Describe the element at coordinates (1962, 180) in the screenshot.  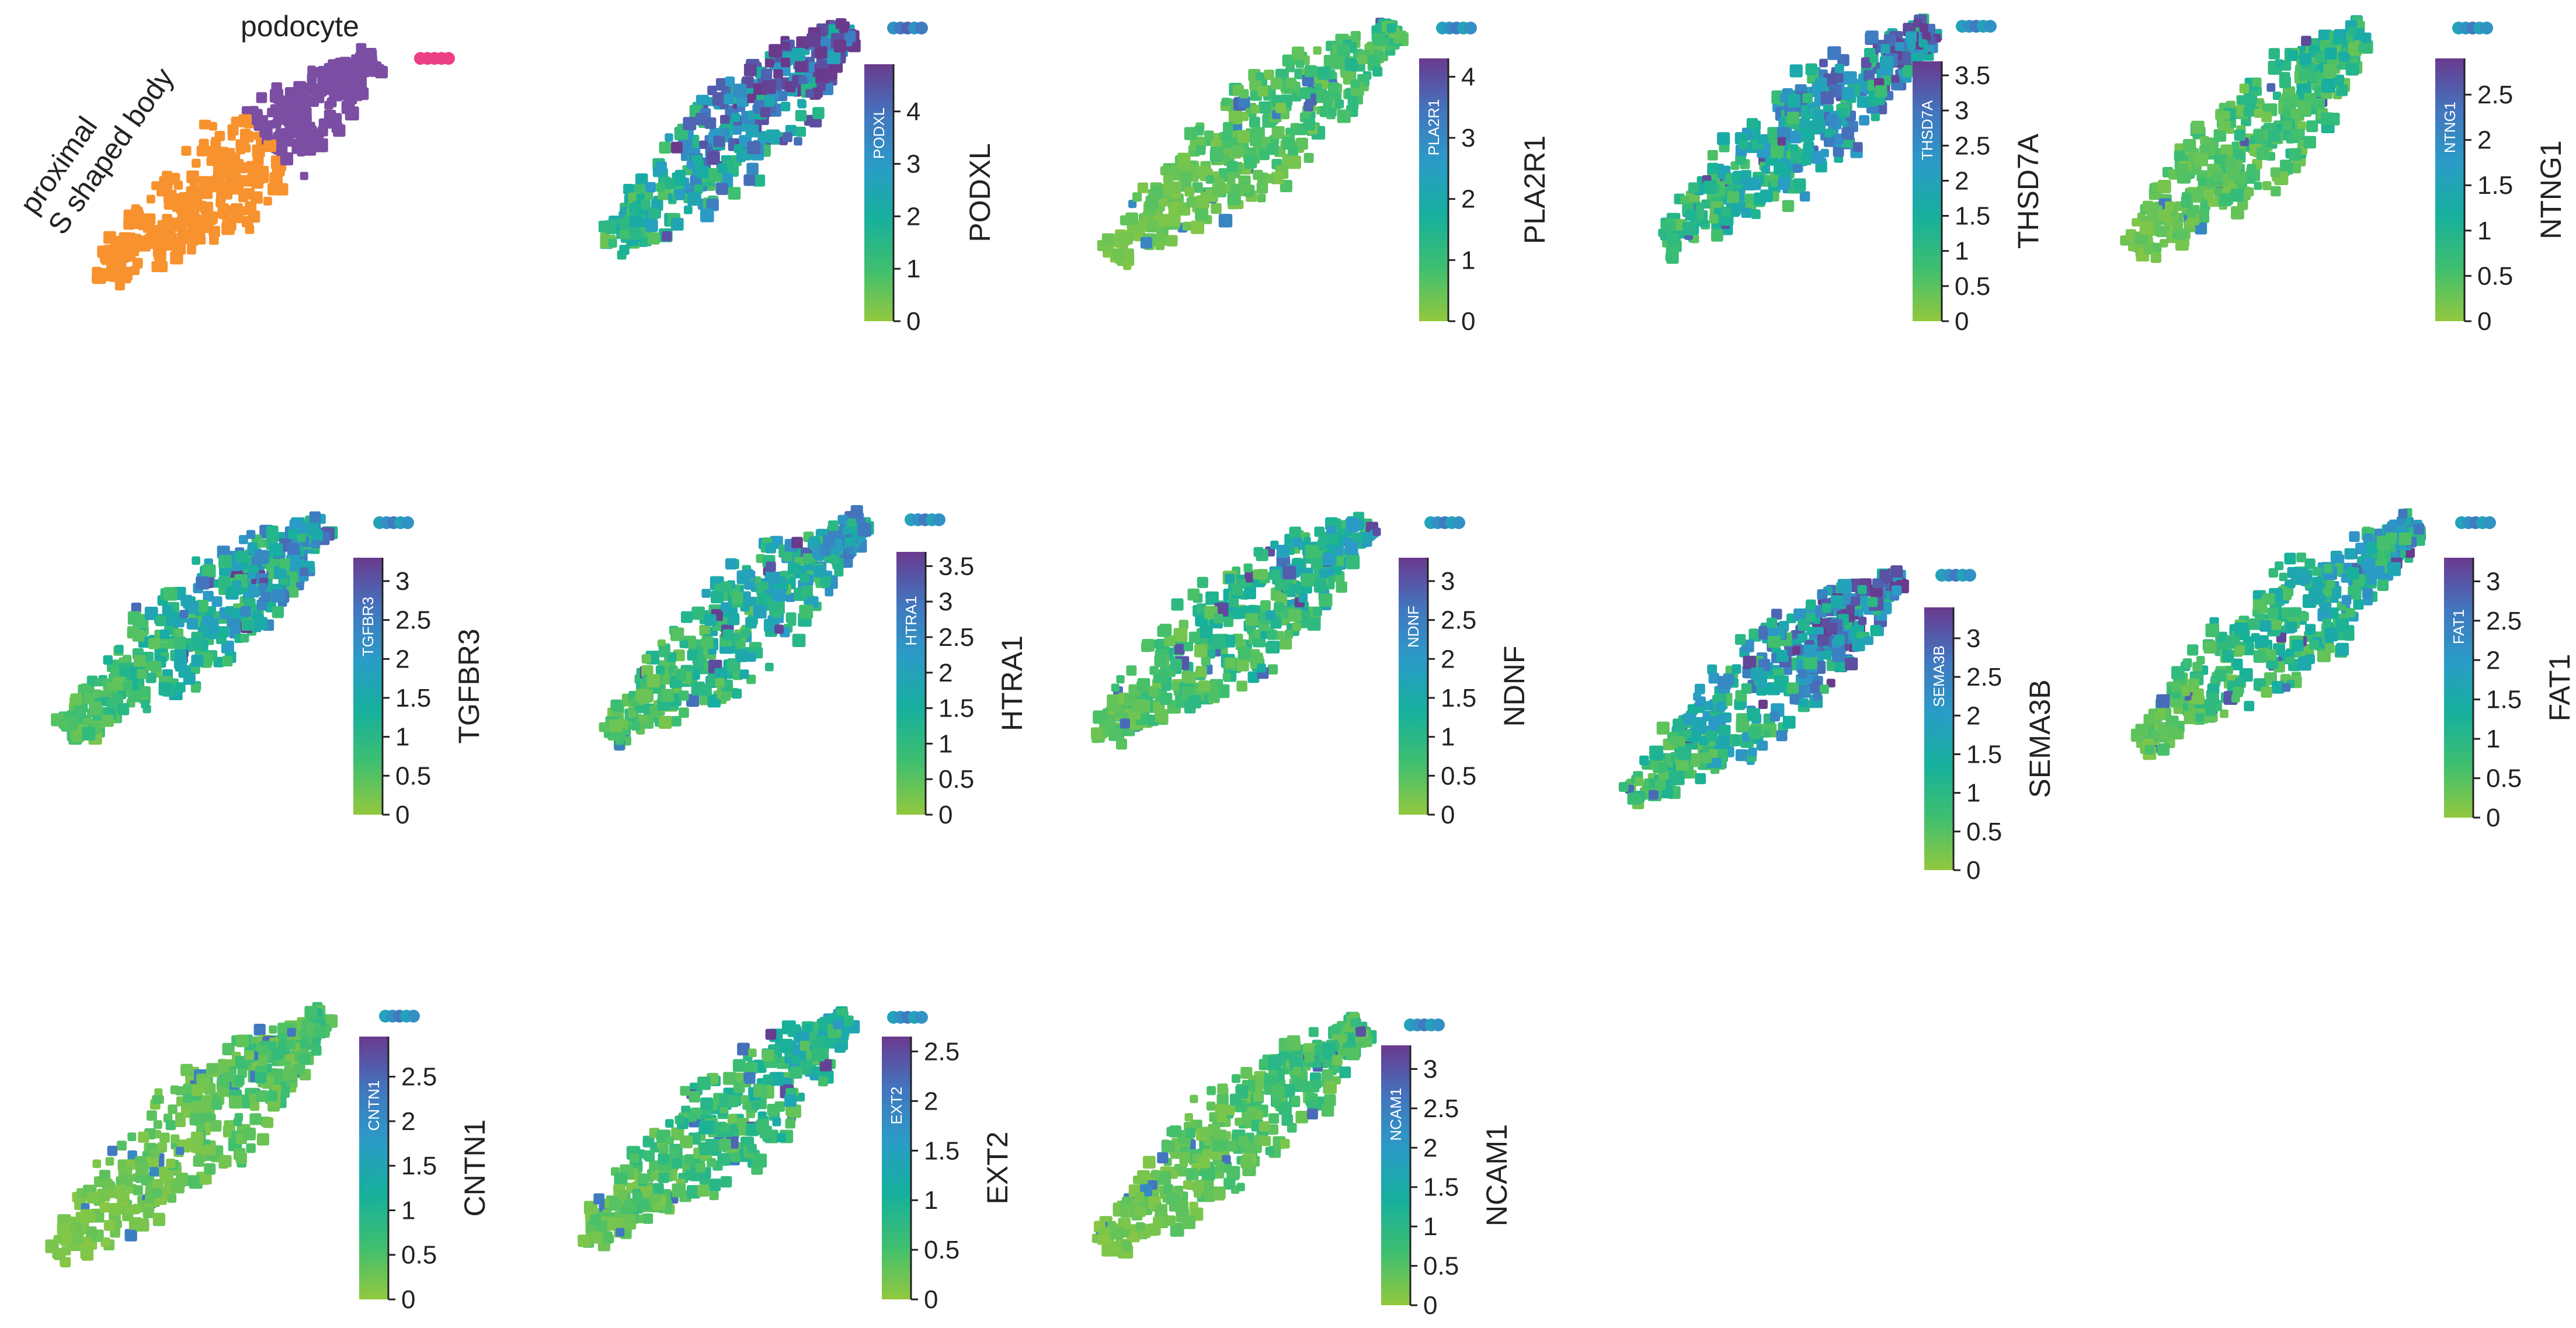
I see `colorbar-tick-label: 2` at that location.